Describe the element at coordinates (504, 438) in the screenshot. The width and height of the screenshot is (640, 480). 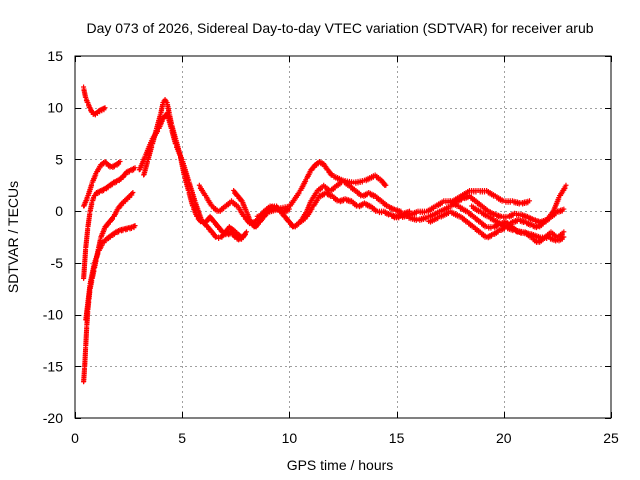
I see `x-tick-label: 20` at that location.